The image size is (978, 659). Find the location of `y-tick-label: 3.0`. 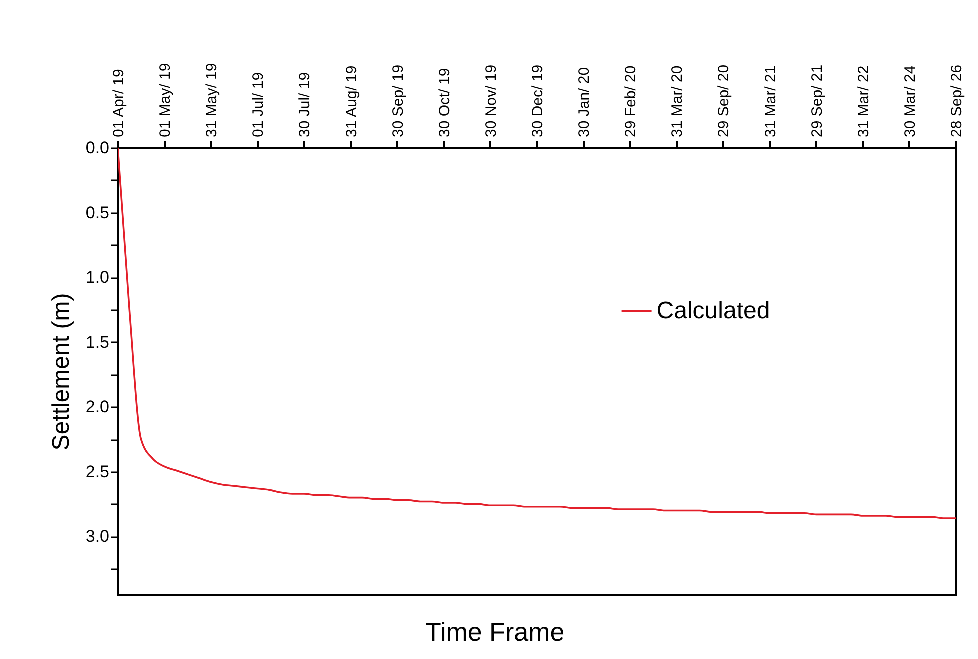

y-tick-label: 3.0 is located at coordinates (98, 536).